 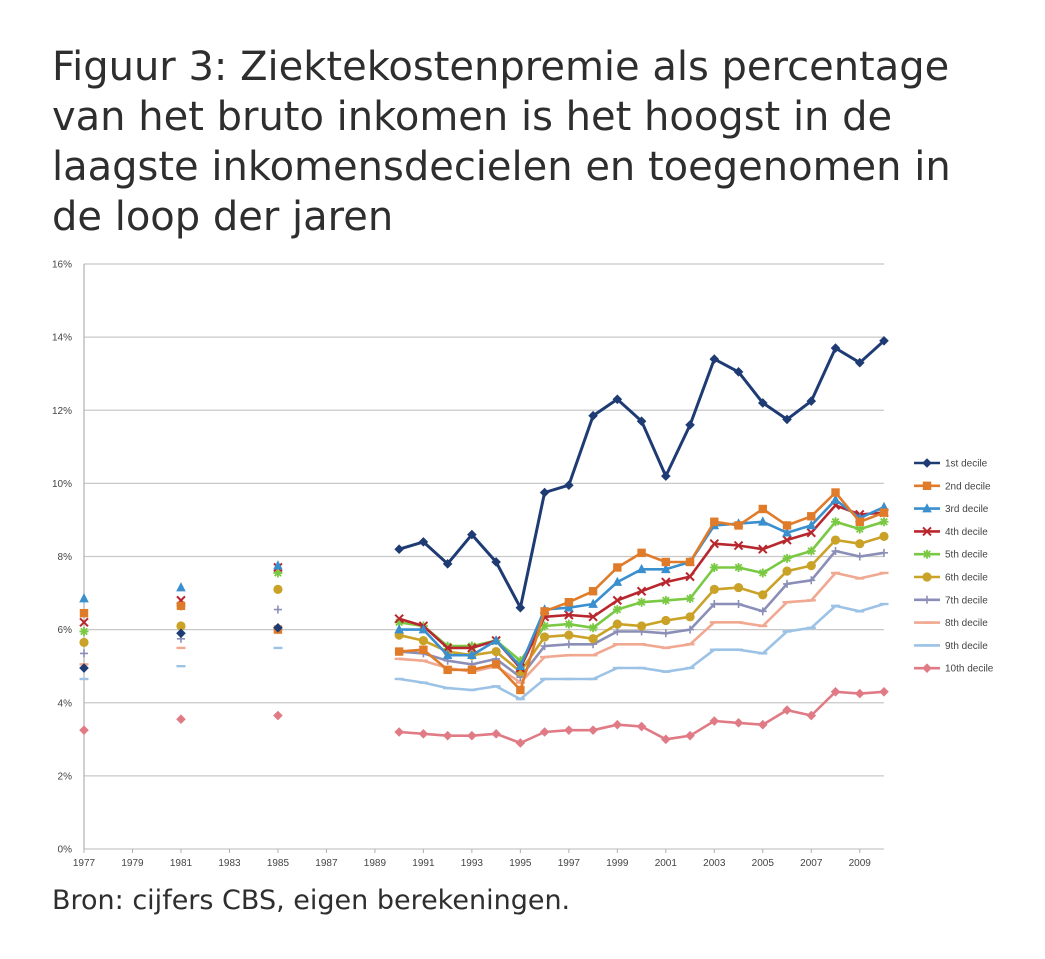 I want to click on x-tick-label: 2003, so click(x=714, y=863).